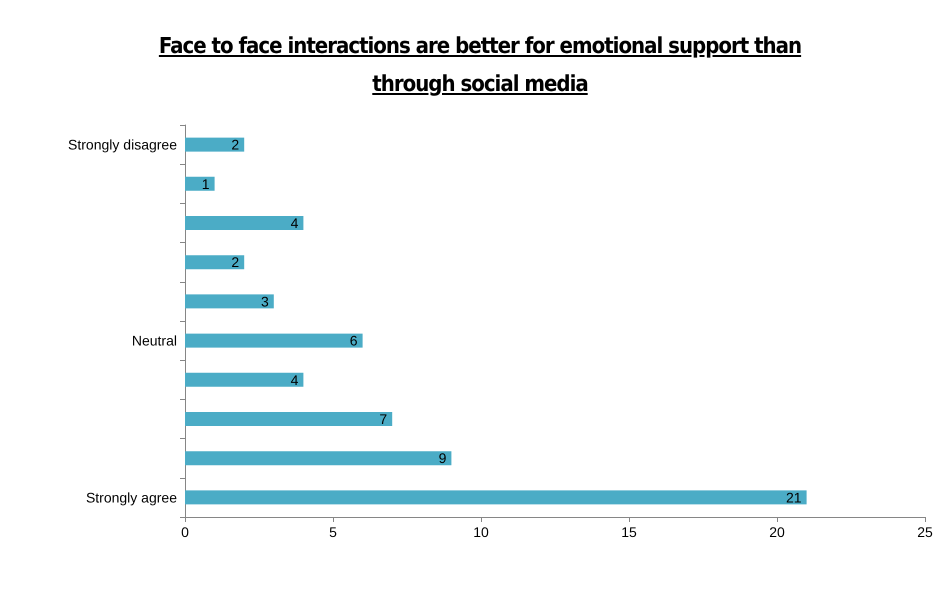  Describe the element at coordinates (354, 340) in the screenshot. I see `data-label: 6` at that location.